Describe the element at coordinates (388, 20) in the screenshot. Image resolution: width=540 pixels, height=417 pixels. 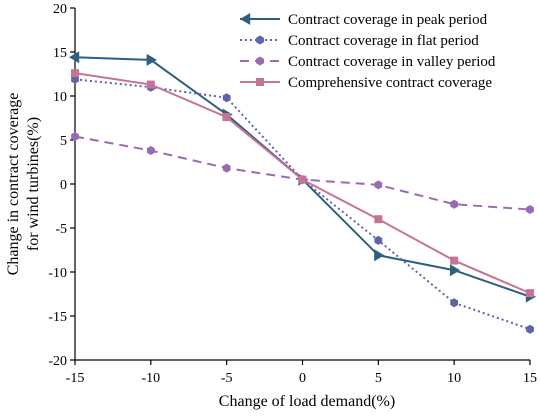
I see `legend-label: Contract coverage in peak period` at that location.